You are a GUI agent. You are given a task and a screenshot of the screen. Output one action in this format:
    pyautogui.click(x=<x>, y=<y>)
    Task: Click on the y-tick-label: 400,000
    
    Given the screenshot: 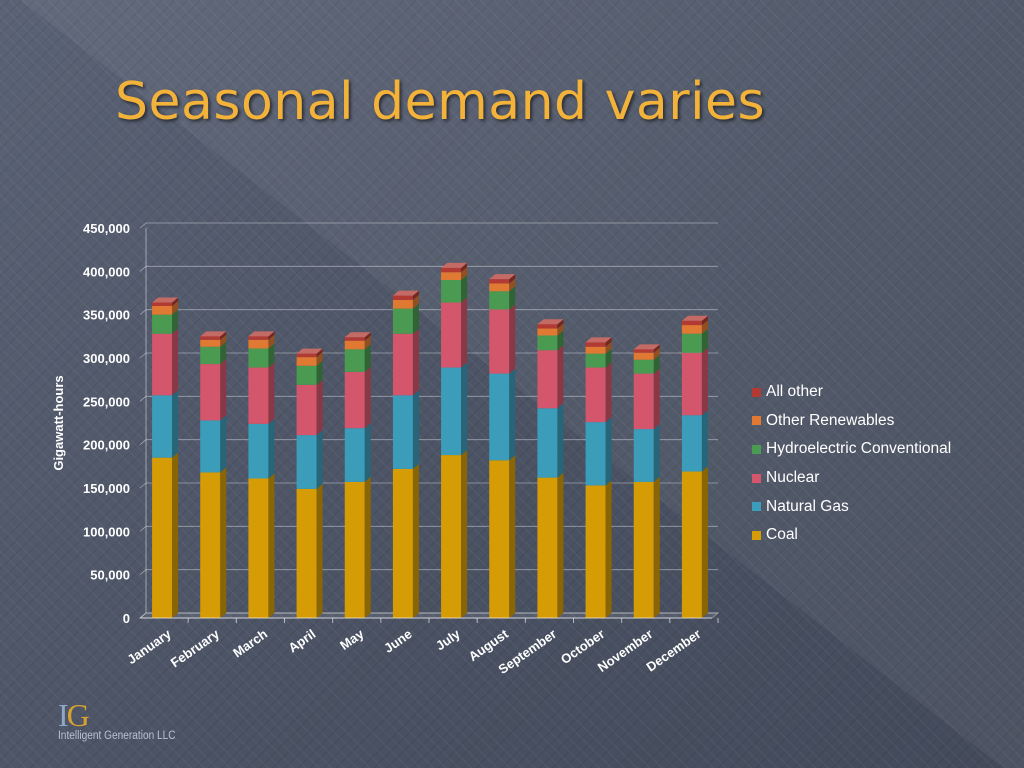 What is the action you would take?
    pyautogui.click(x=106, y=271)
    